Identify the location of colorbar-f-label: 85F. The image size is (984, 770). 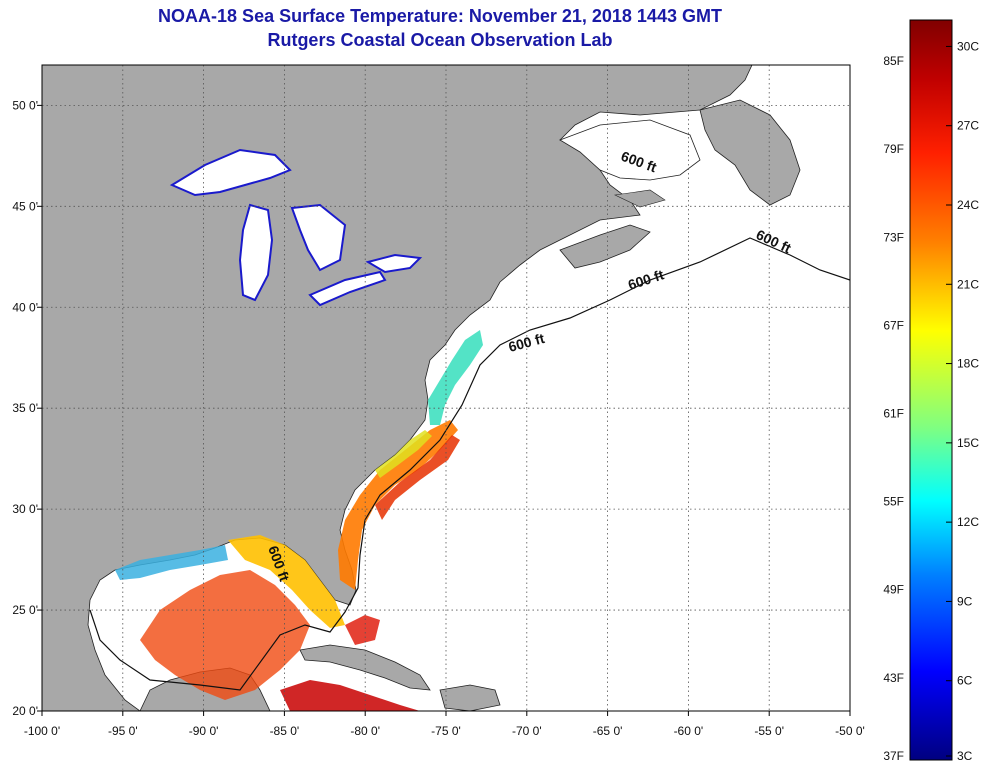
(893, 61).